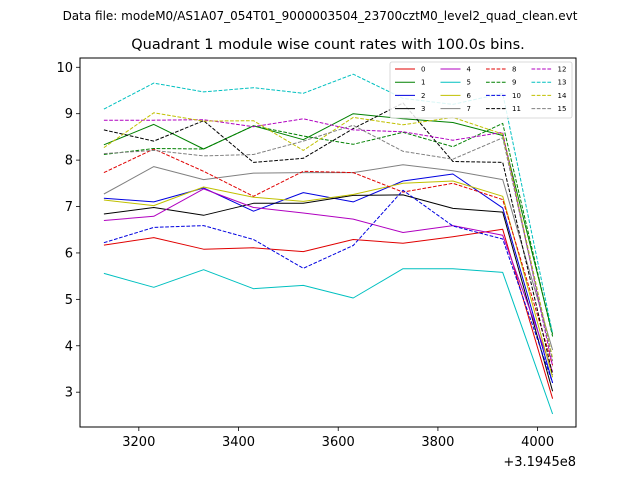 The height and width of the screenshot is (480, 640). Describe the element at coordinates (138, 442) in the screenshot. I see `x-tick-label-3200: 3200` at that location.